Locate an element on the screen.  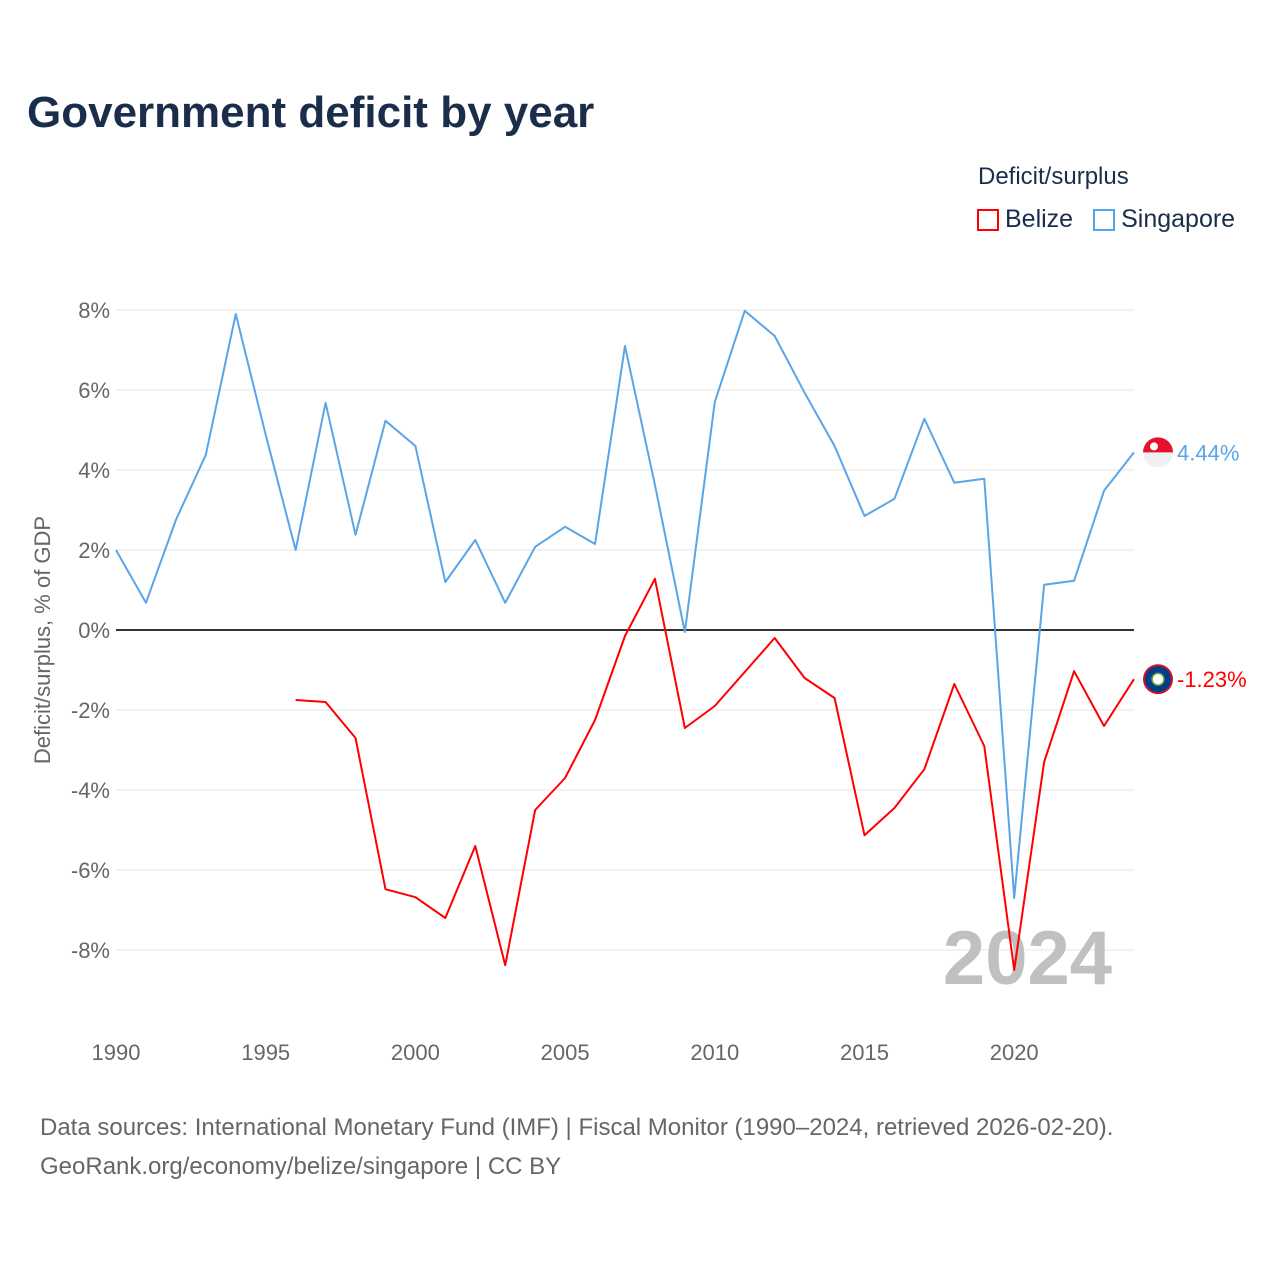
x-tick-label: 2010 is located at coordinates (714, 1052).